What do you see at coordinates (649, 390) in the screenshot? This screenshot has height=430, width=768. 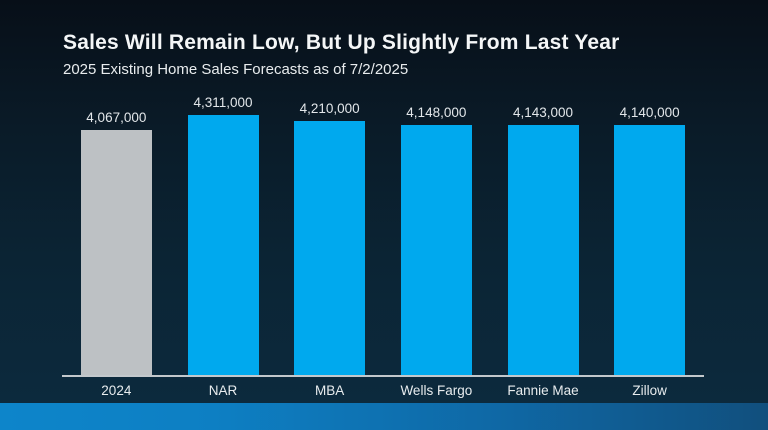 I see `bar-category-label: Zillow` at bounding box center [649, 390].